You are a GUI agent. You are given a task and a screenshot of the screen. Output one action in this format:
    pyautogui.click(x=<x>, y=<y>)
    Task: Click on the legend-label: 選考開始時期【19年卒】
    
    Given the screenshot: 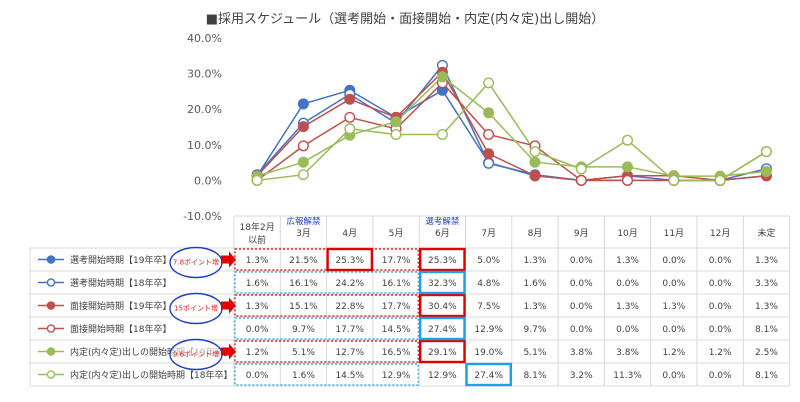 What is the action you would take?
    pyautogui.click(x=120, y=260)
    